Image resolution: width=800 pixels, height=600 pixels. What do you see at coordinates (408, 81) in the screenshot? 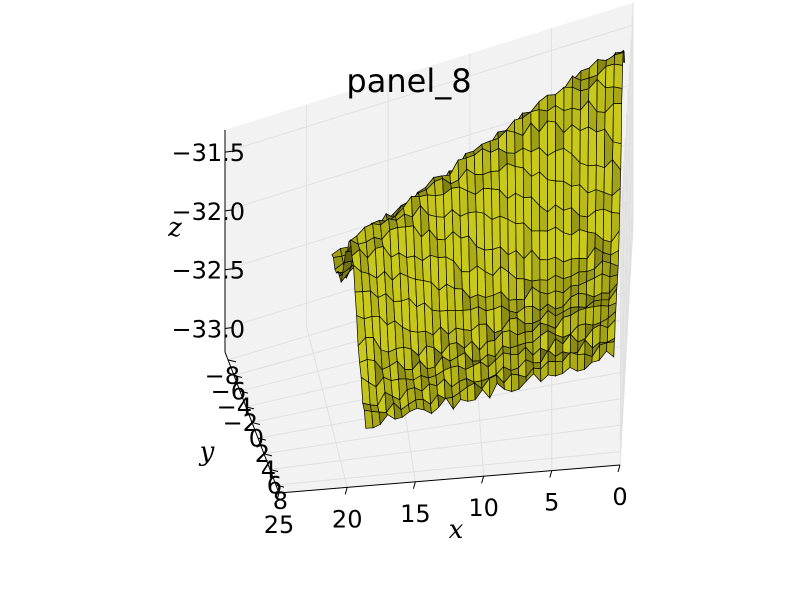
I see `chart-title: panel_8` at bounding box center [408, 81].